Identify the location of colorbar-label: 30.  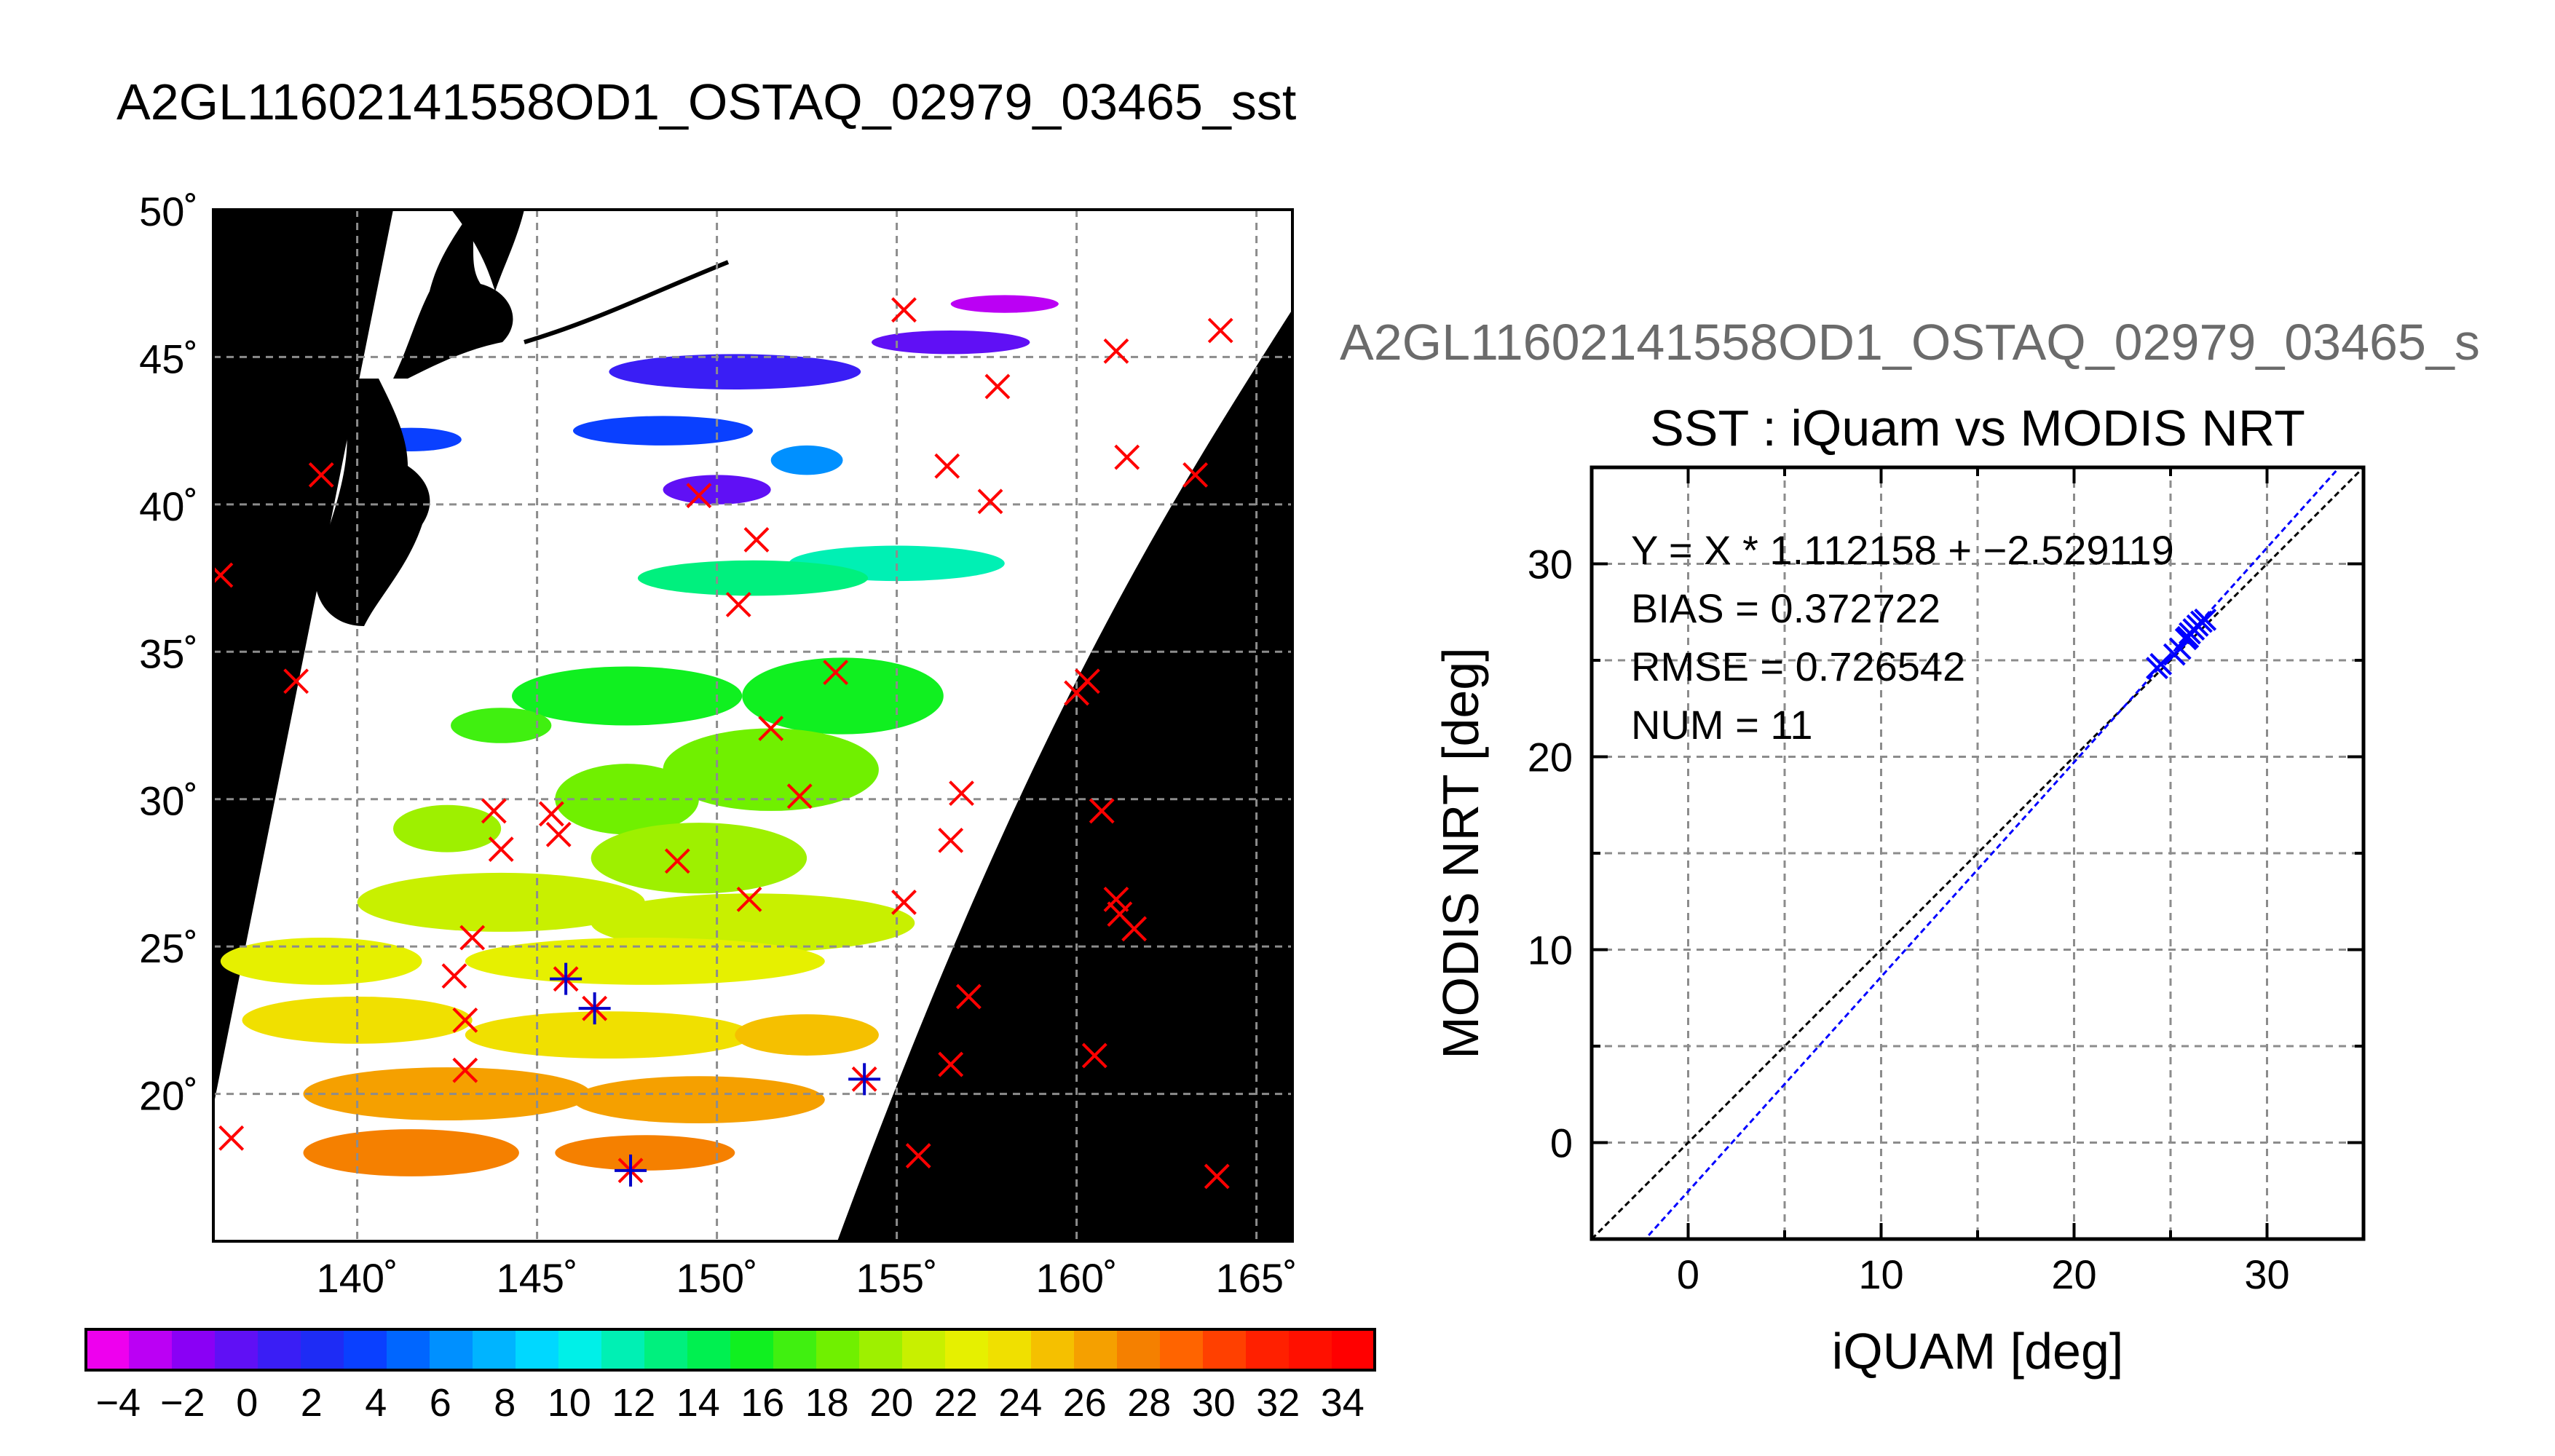
(1214, 1403).